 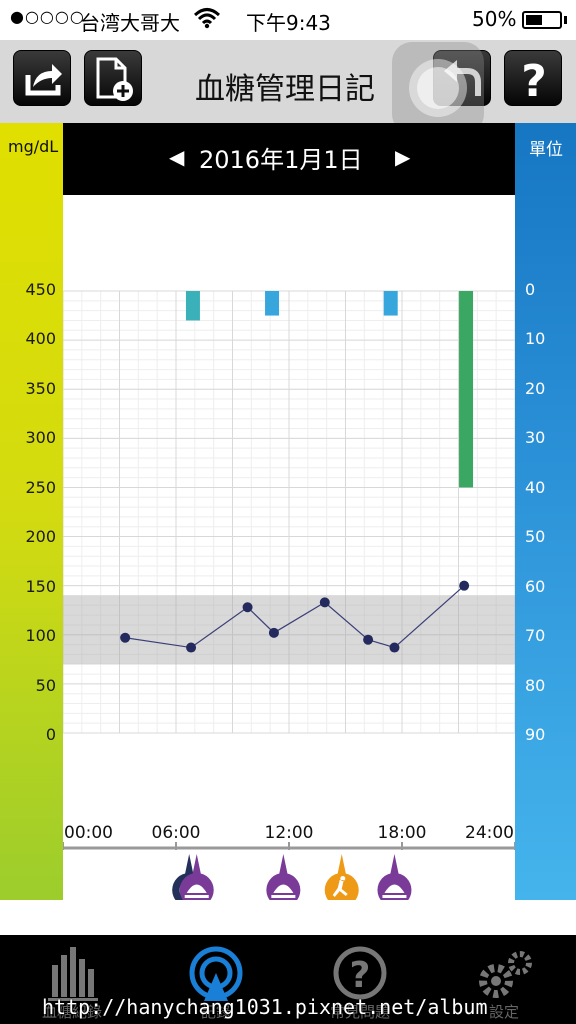 I want to click on help-button: ?, so click(x=533, y=78).